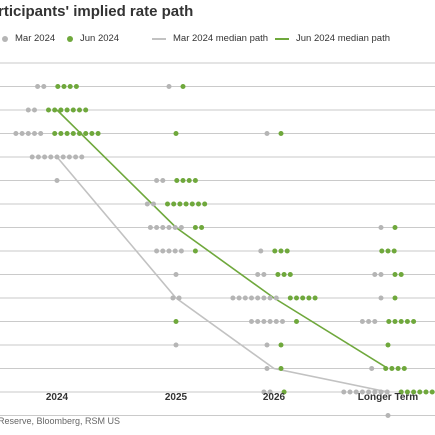 The image size is (435, 435). Describe the element at coordinates (176, 397) in the screenshot. I see `x-tick-label: 2025` at that location.